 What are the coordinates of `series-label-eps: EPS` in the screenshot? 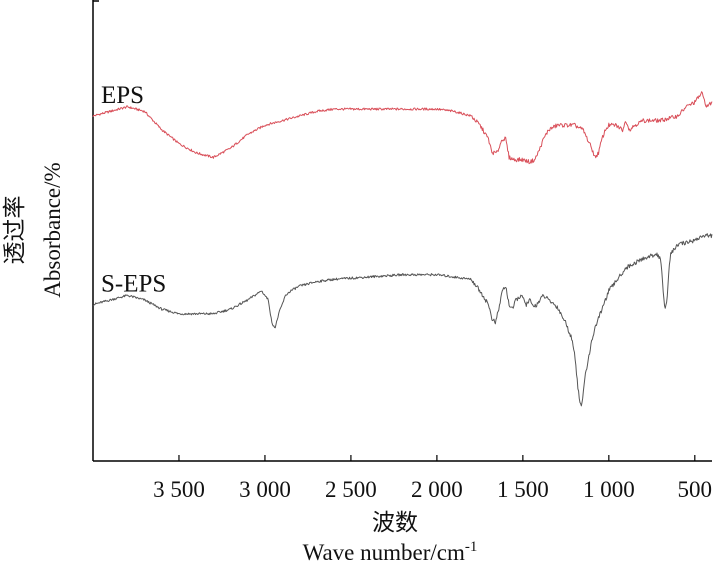 It's located at (122, 95).